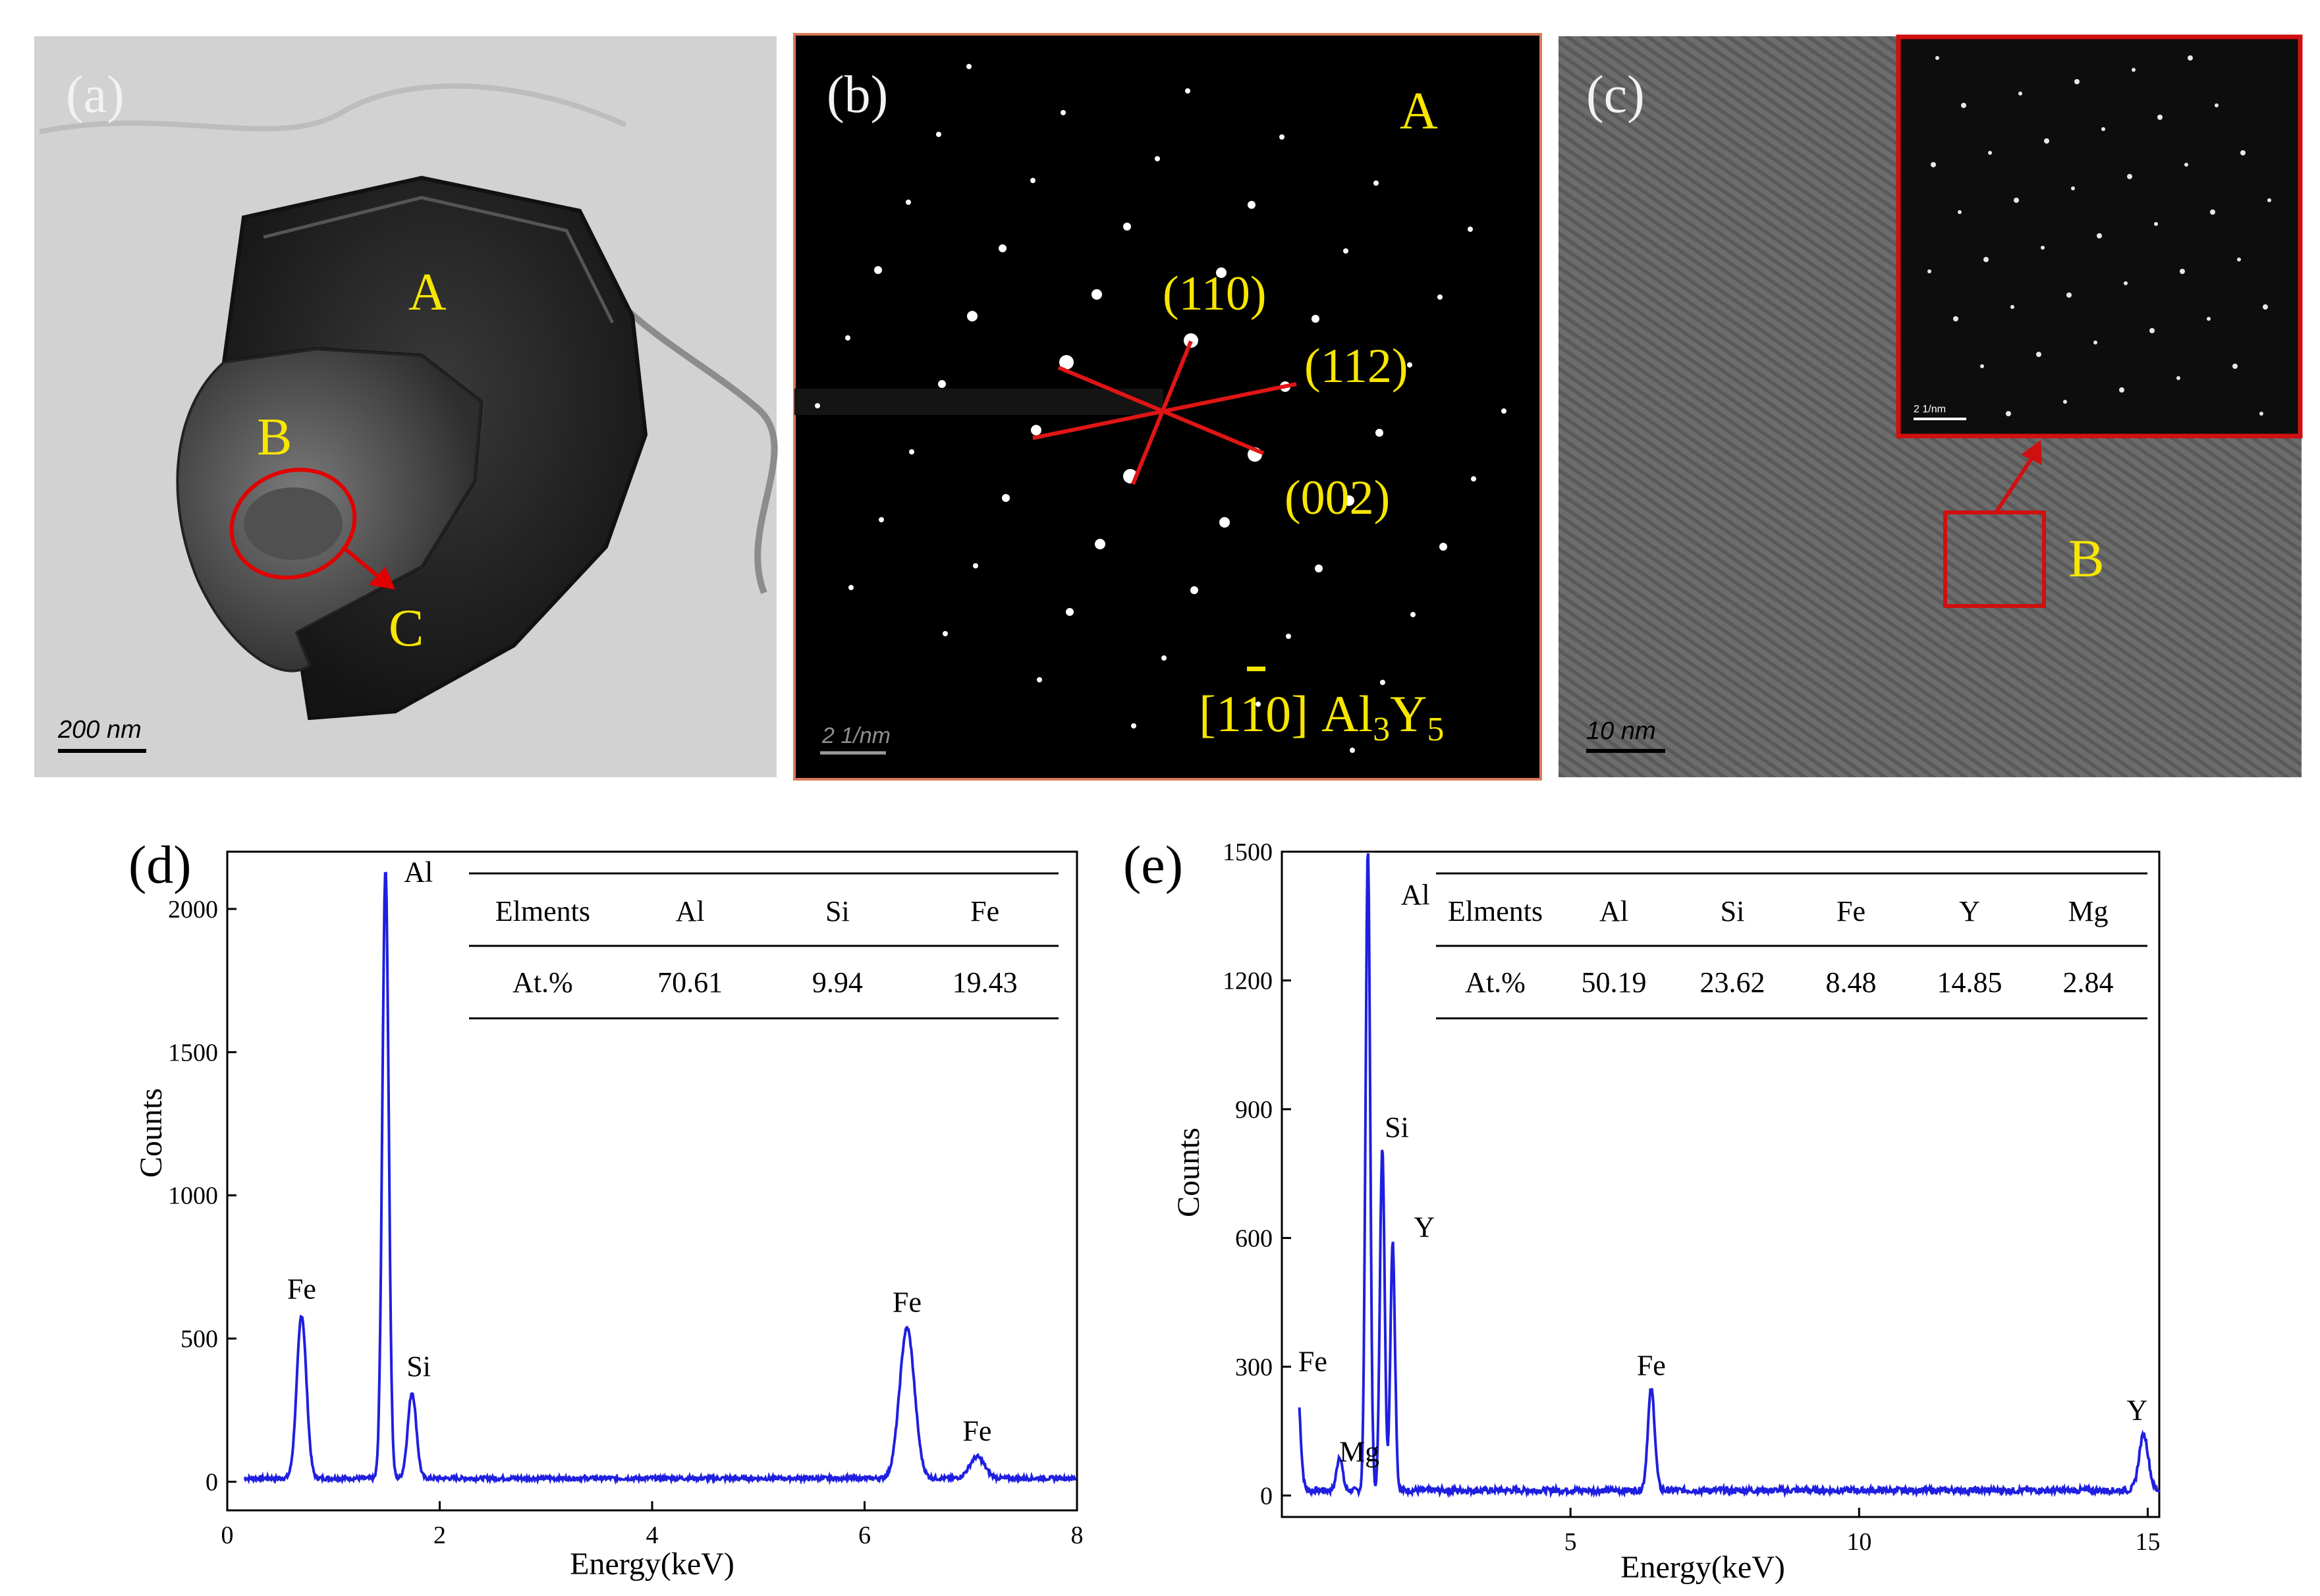  Describe the element at coordinates (1266, 1496) in the screenshot. I see `y-tick-label: 0` at that location.